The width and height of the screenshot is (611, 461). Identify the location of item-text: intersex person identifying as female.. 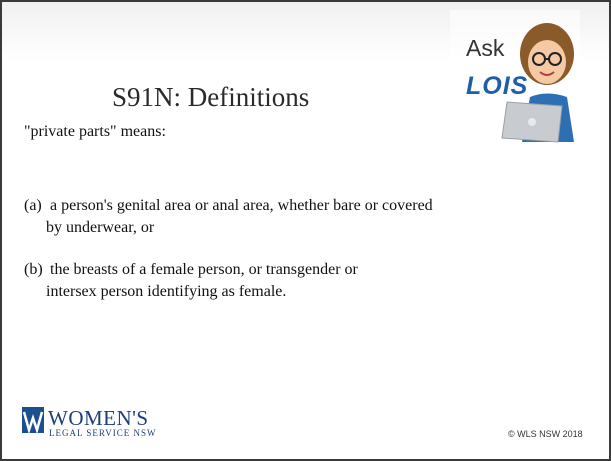
(166, 291).